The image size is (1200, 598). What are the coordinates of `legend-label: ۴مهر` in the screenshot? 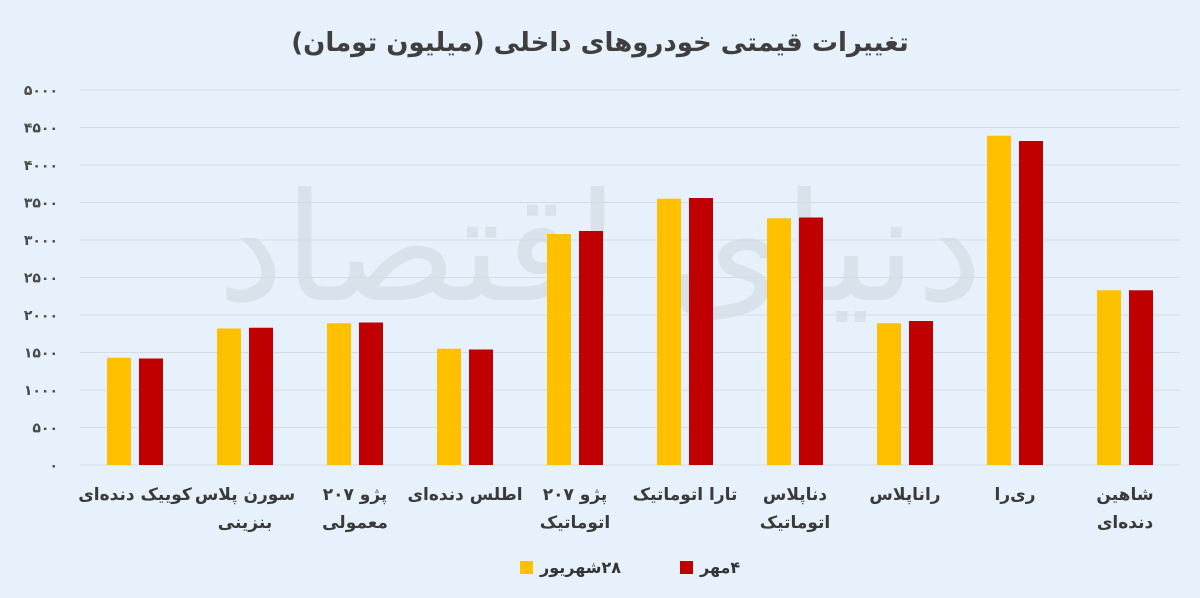 It's located at (719, 567).